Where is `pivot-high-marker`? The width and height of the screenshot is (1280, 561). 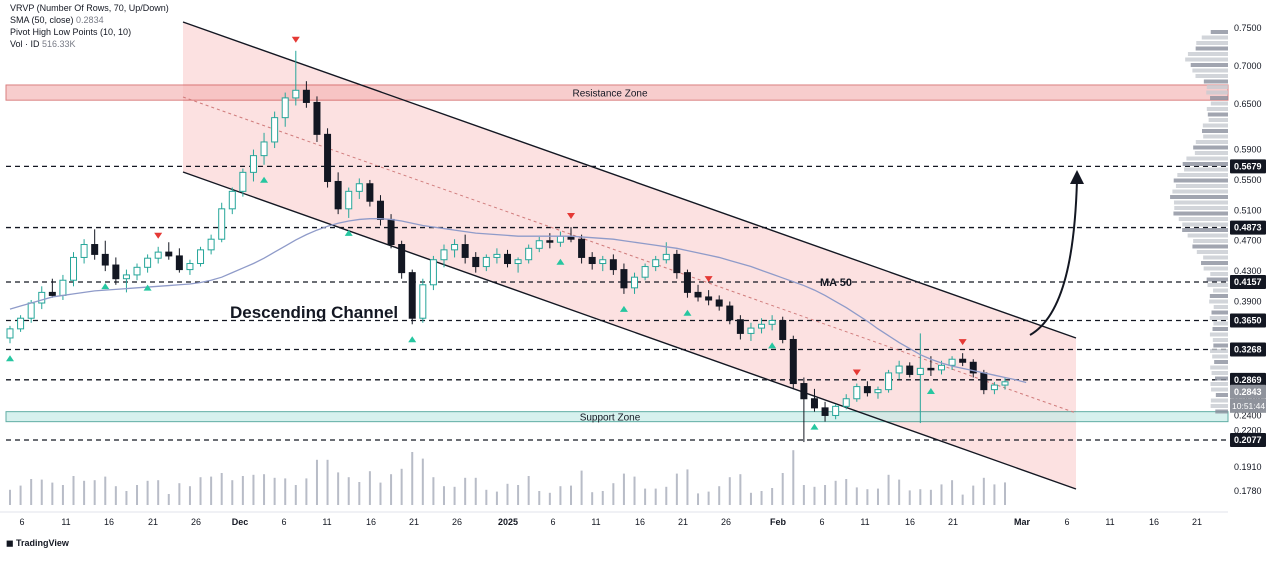 pivot-high-marker is located at coordinates (158, 235).